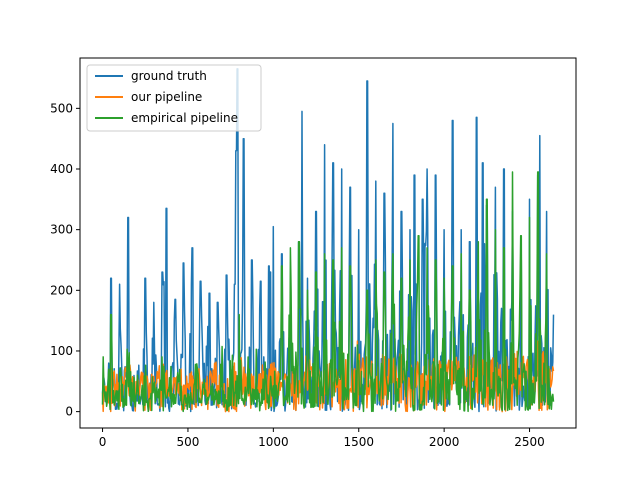 The image size is (640, 480). What do you see at coordinates (61, 169) in the screenshot?
I see `y-tick-label: 400` at bounding box center [61, 169].